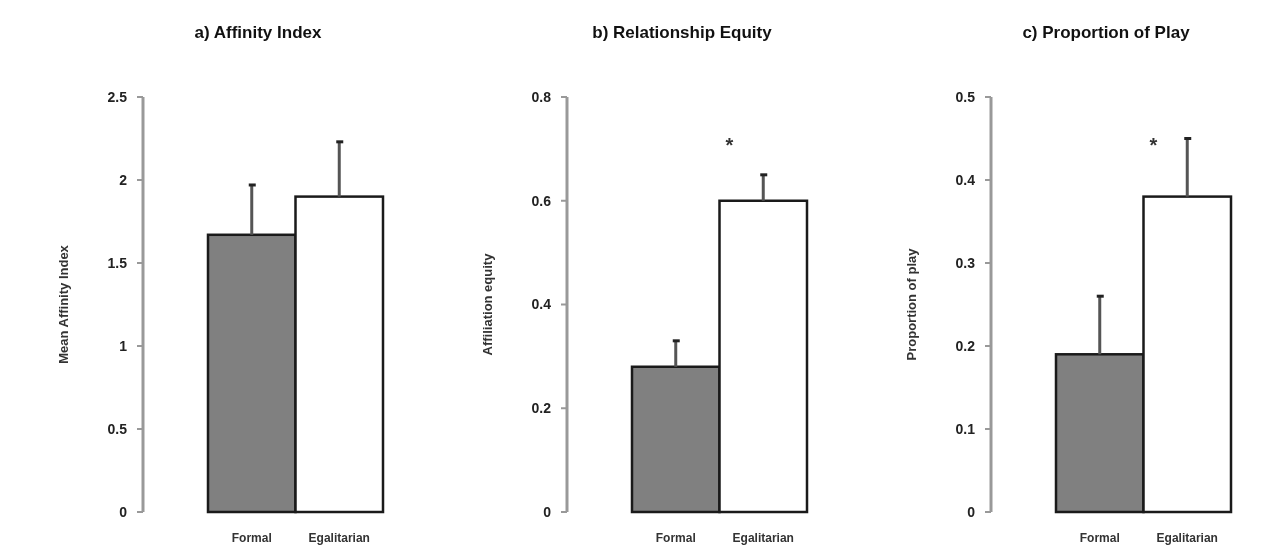 The image size is (1272, 546). What do you see at coordinates (117, 262) in the screenshot?
I see `y-tick-label: 1.5` at bounding box center [117, 262].